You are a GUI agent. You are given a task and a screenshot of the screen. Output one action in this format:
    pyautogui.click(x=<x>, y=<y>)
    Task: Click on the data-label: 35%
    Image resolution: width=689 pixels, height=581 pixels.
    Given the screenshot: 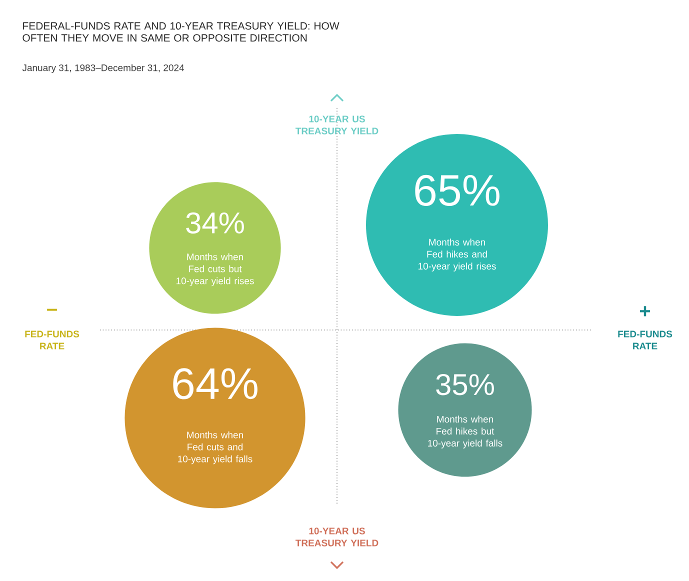 What is the action you would take?
    pyautogui.click(x=465, y=385)
    